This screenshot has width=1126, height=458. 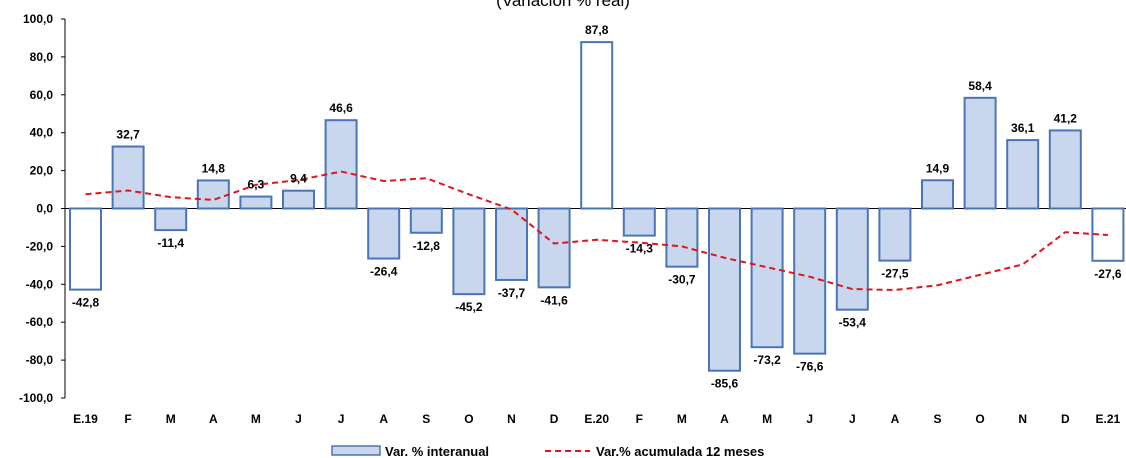 I want to click on data-label: -12,8, so click(x=427, y=246).